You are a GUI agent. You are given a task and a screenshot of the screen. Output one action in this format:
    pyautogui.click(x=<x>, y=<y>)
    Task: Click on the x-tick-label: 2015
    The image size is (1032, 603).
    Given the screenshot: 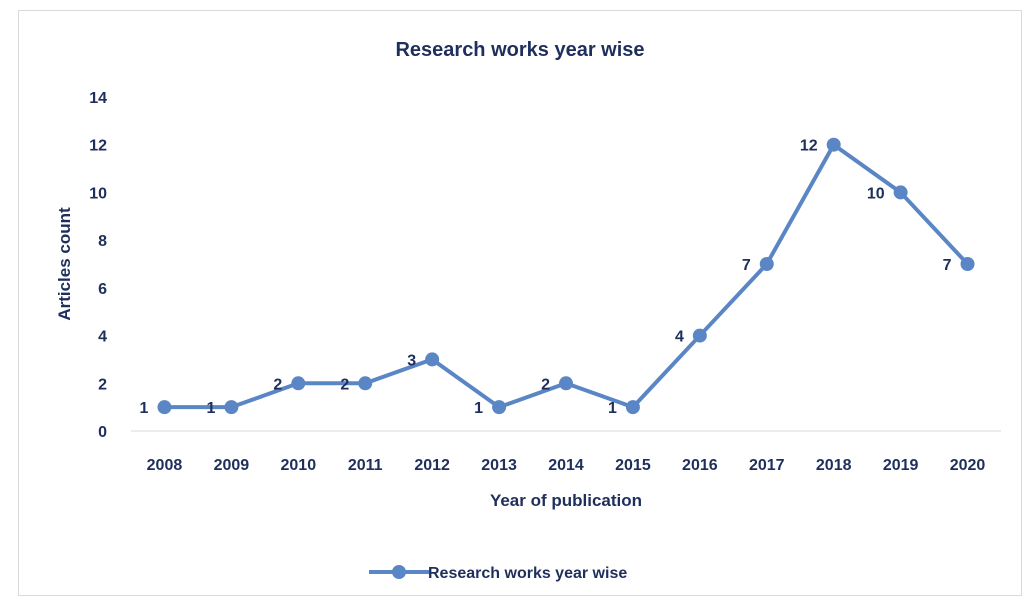 What is the action you would take?
    pyautogui.click(x=633, y=465)
    